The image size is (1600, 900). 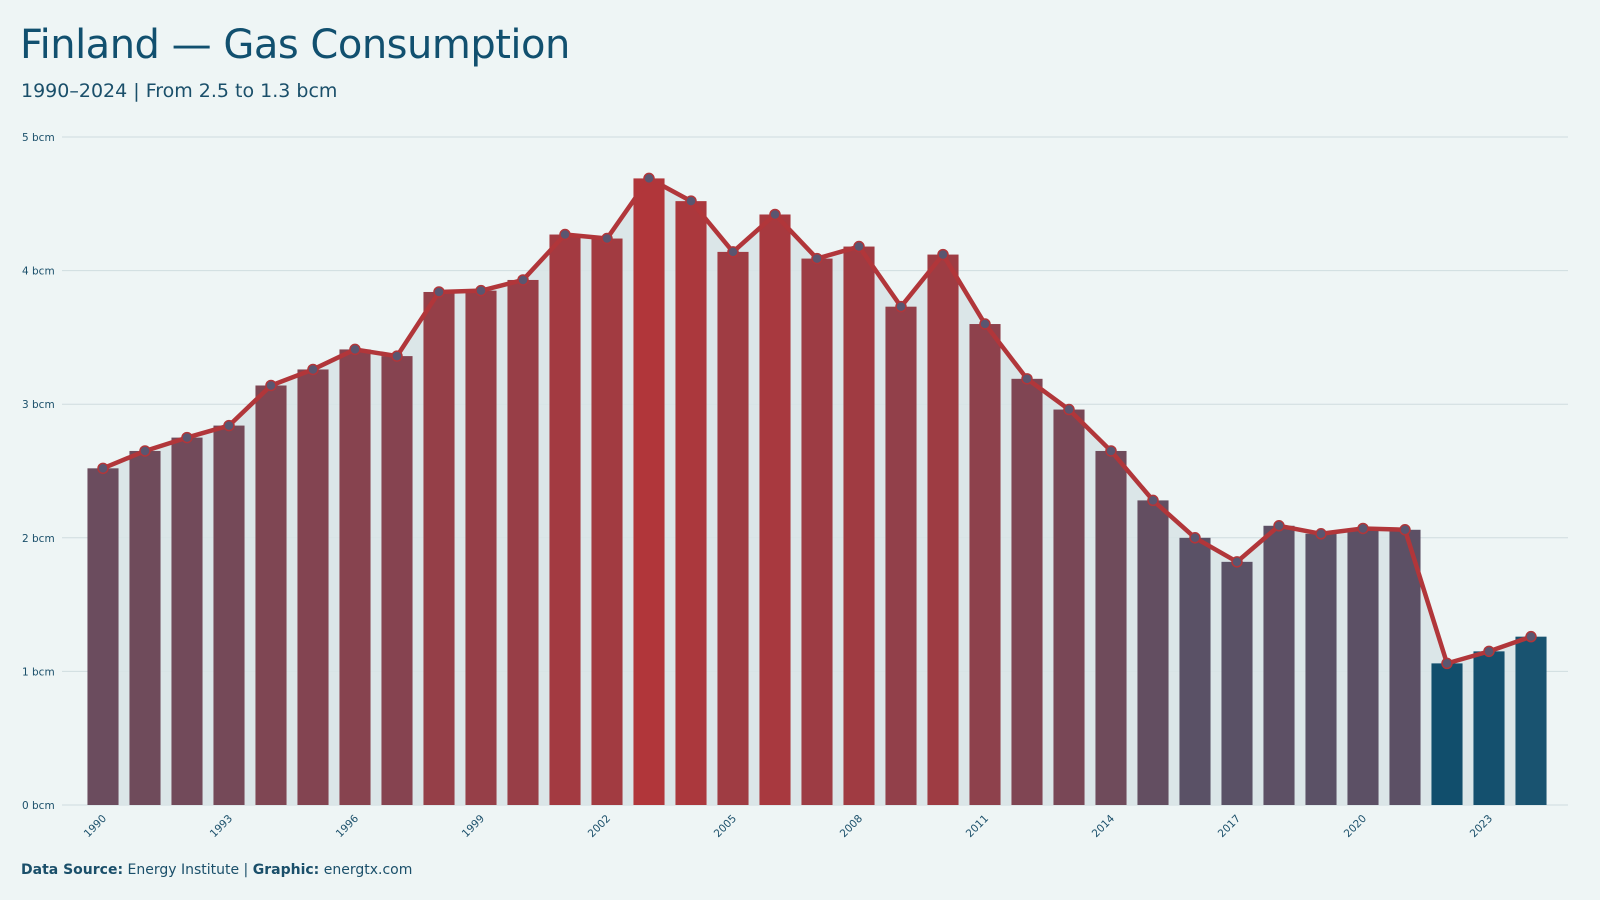 I want to click on bar-2024, so click(x=1531, y=720).